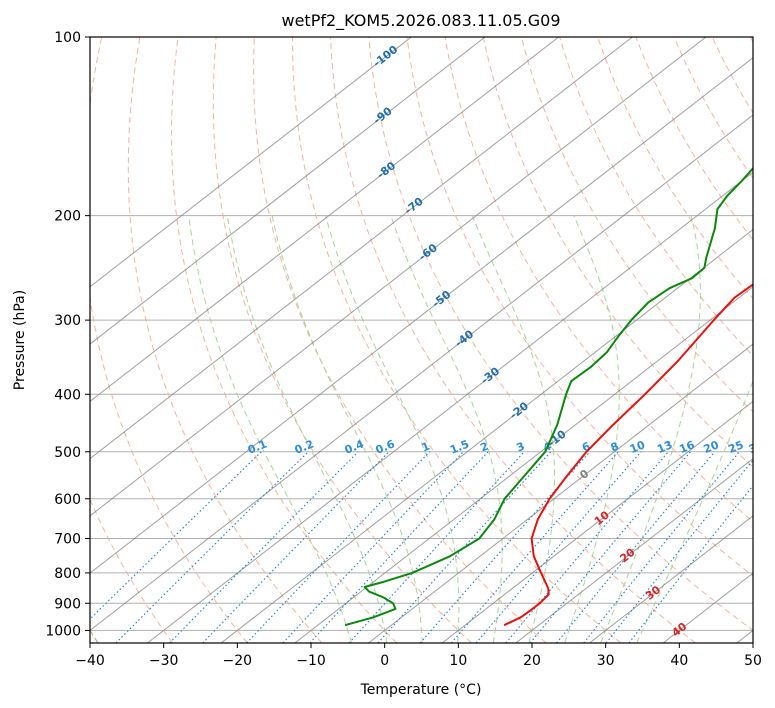  Describe the element at coordinates (238, 661) in the screenshot. I see `x-tick-label: −20` at that location.